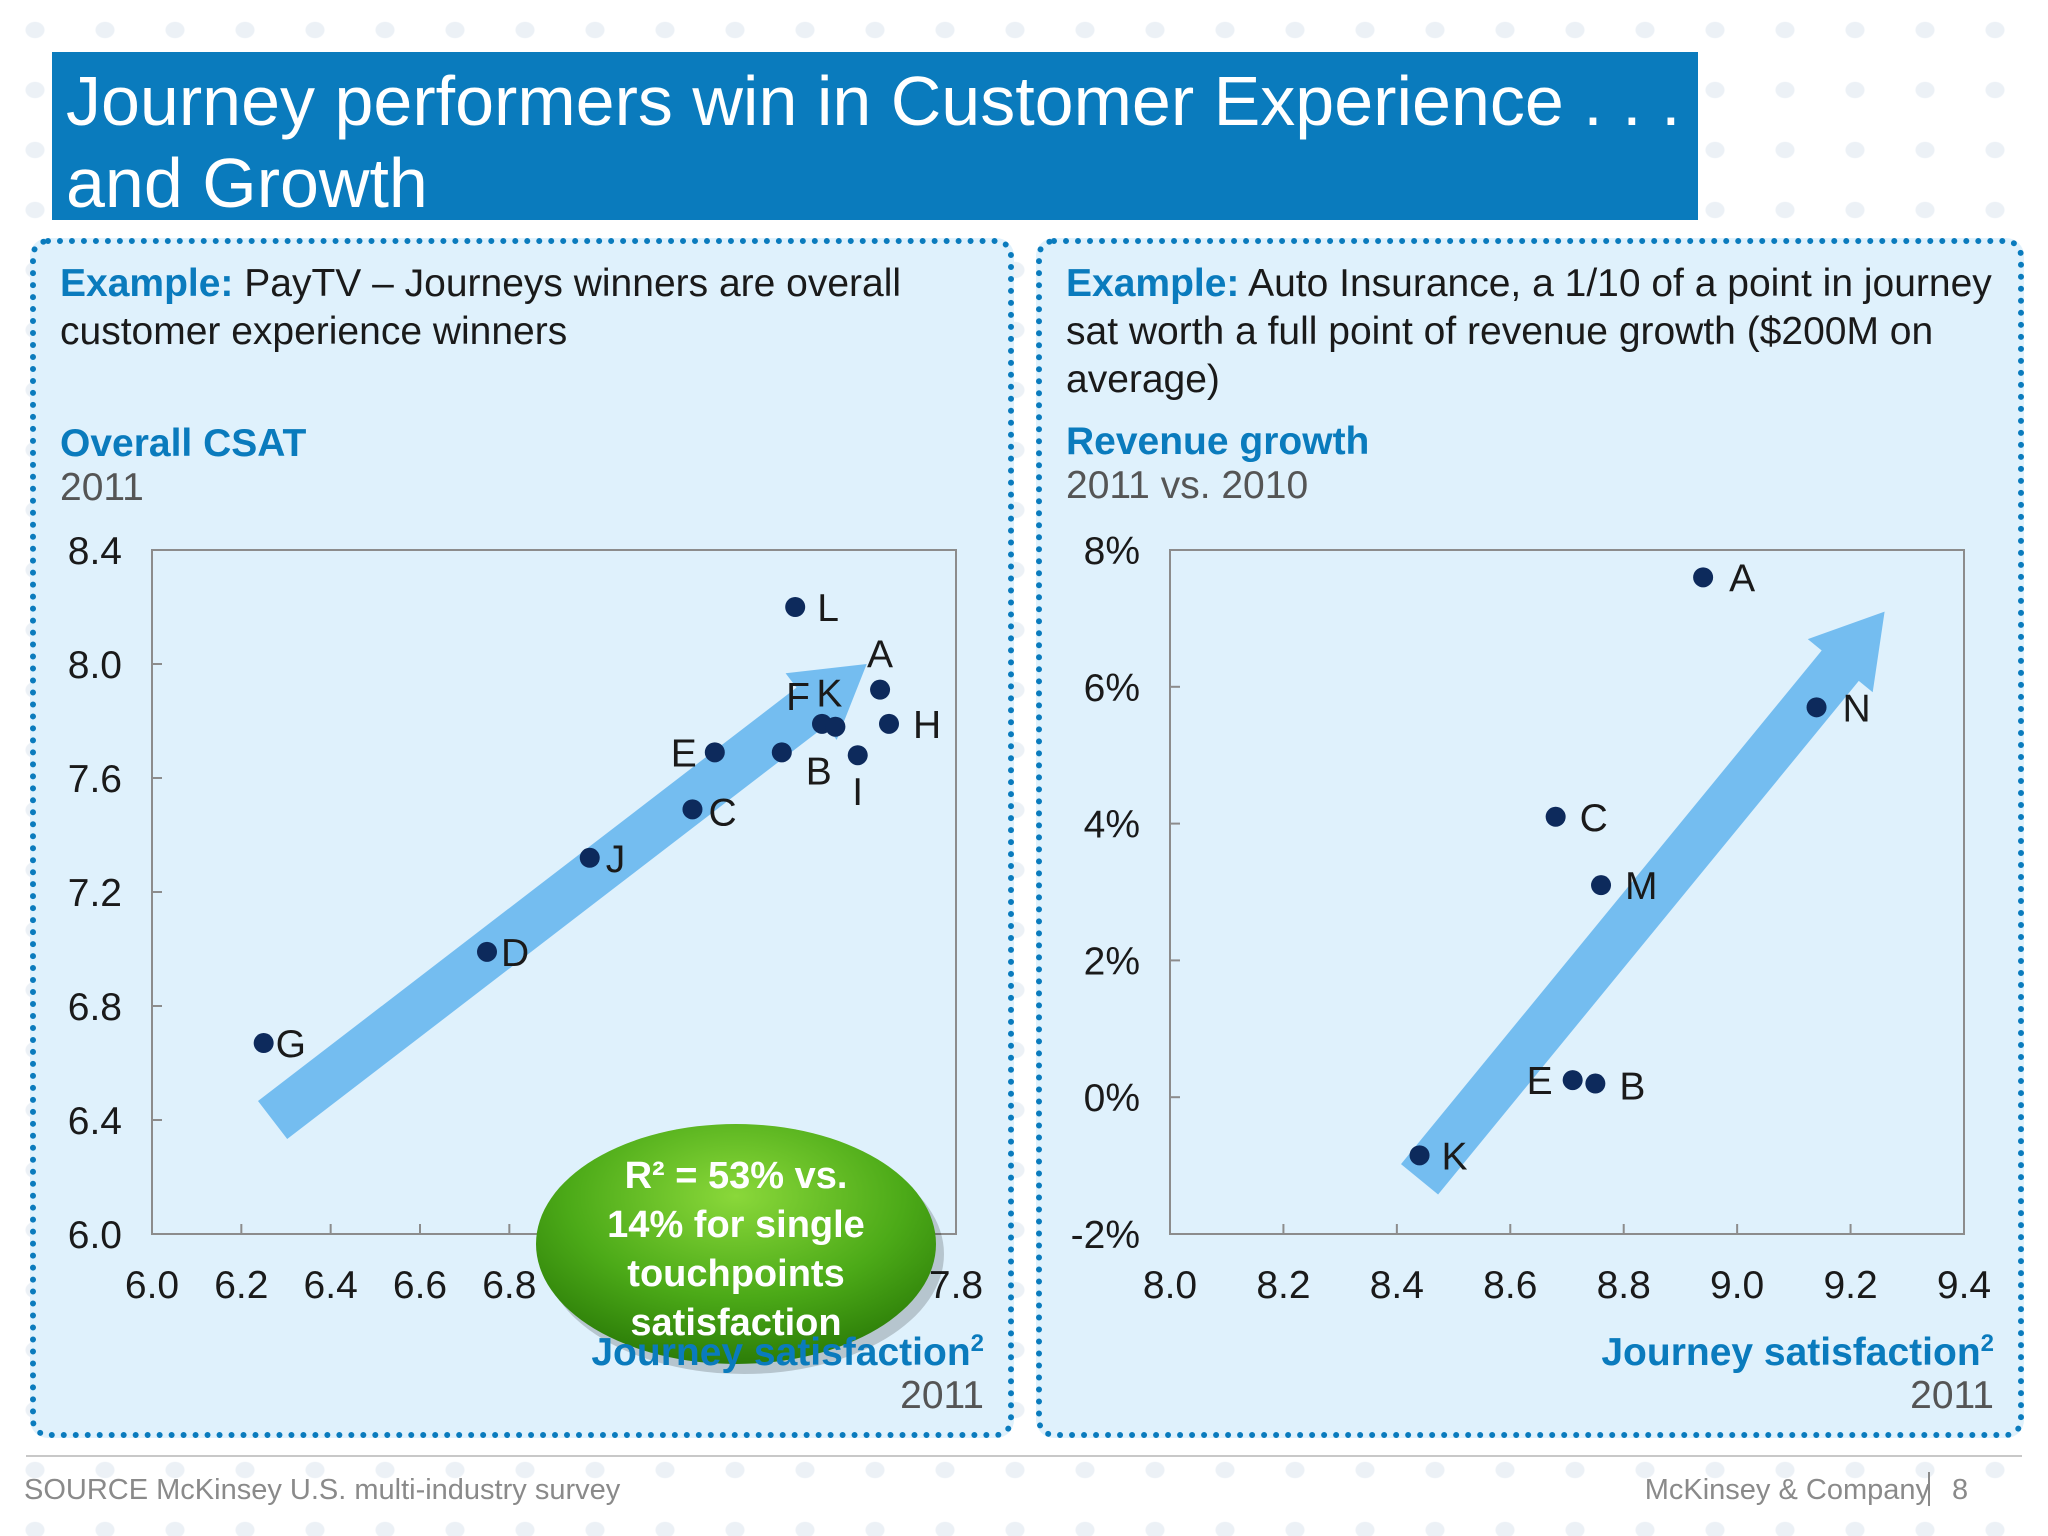 Image resolution: width=2048 pixels, height=1536 pixels. Describe the element at coordinates (1632, 1087) in the screenshot. I see `right-point-label-b: B` at that location.